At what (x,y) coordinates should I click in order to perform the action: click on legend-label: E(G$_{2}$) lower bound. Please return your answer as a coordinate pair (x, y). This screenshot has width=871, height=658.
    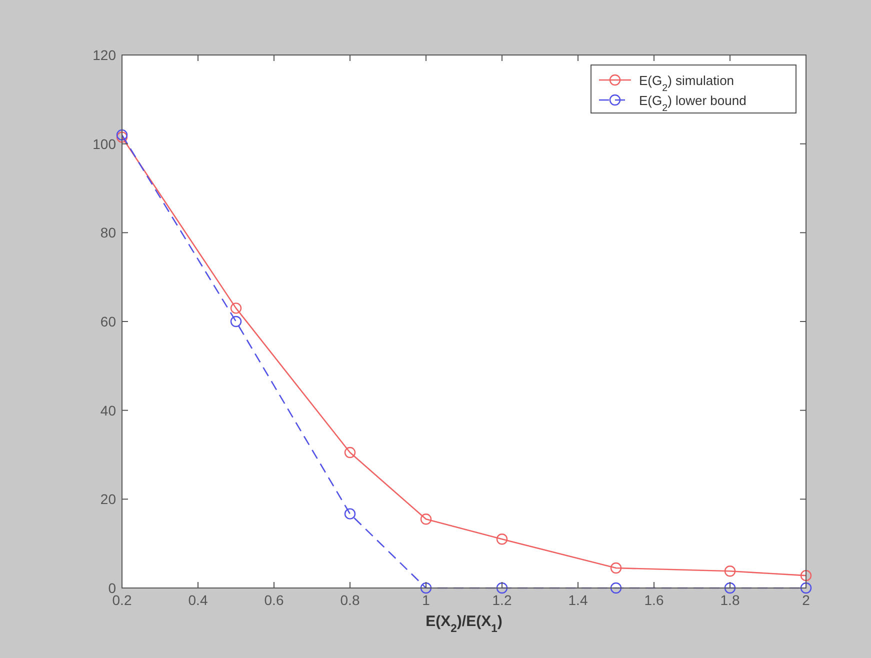
    Looking at the image, I should click on (692, 103).